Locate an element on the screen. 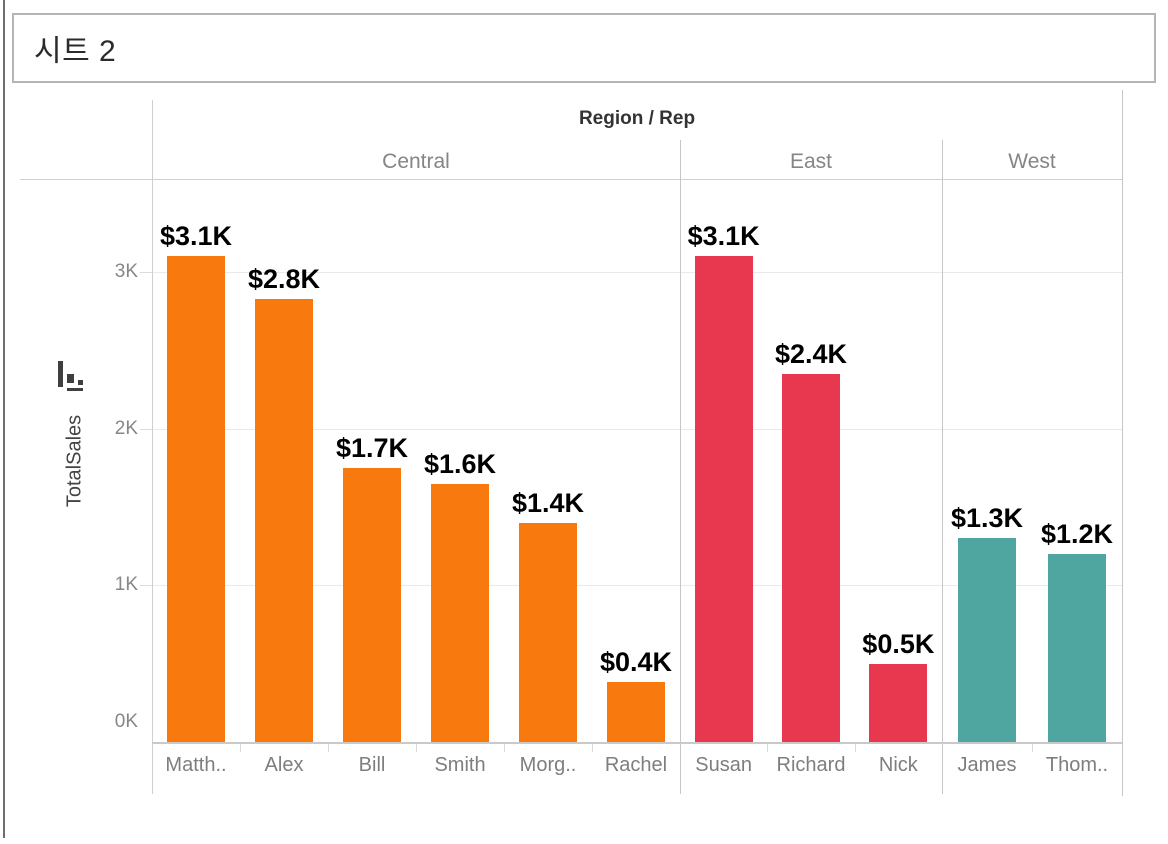 The image size is (1168, 844). window-left-border is located at coordinates (4, 419).